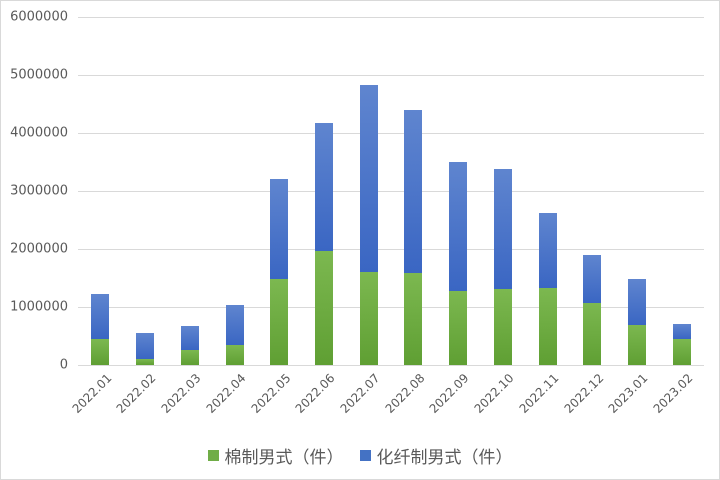 The width and height of the screenshot is (720, 480). What do you see at coordinates (39, 75) in the screenshot?
I see `y-tick-label: 5000000` at bounding box center [39, 75].